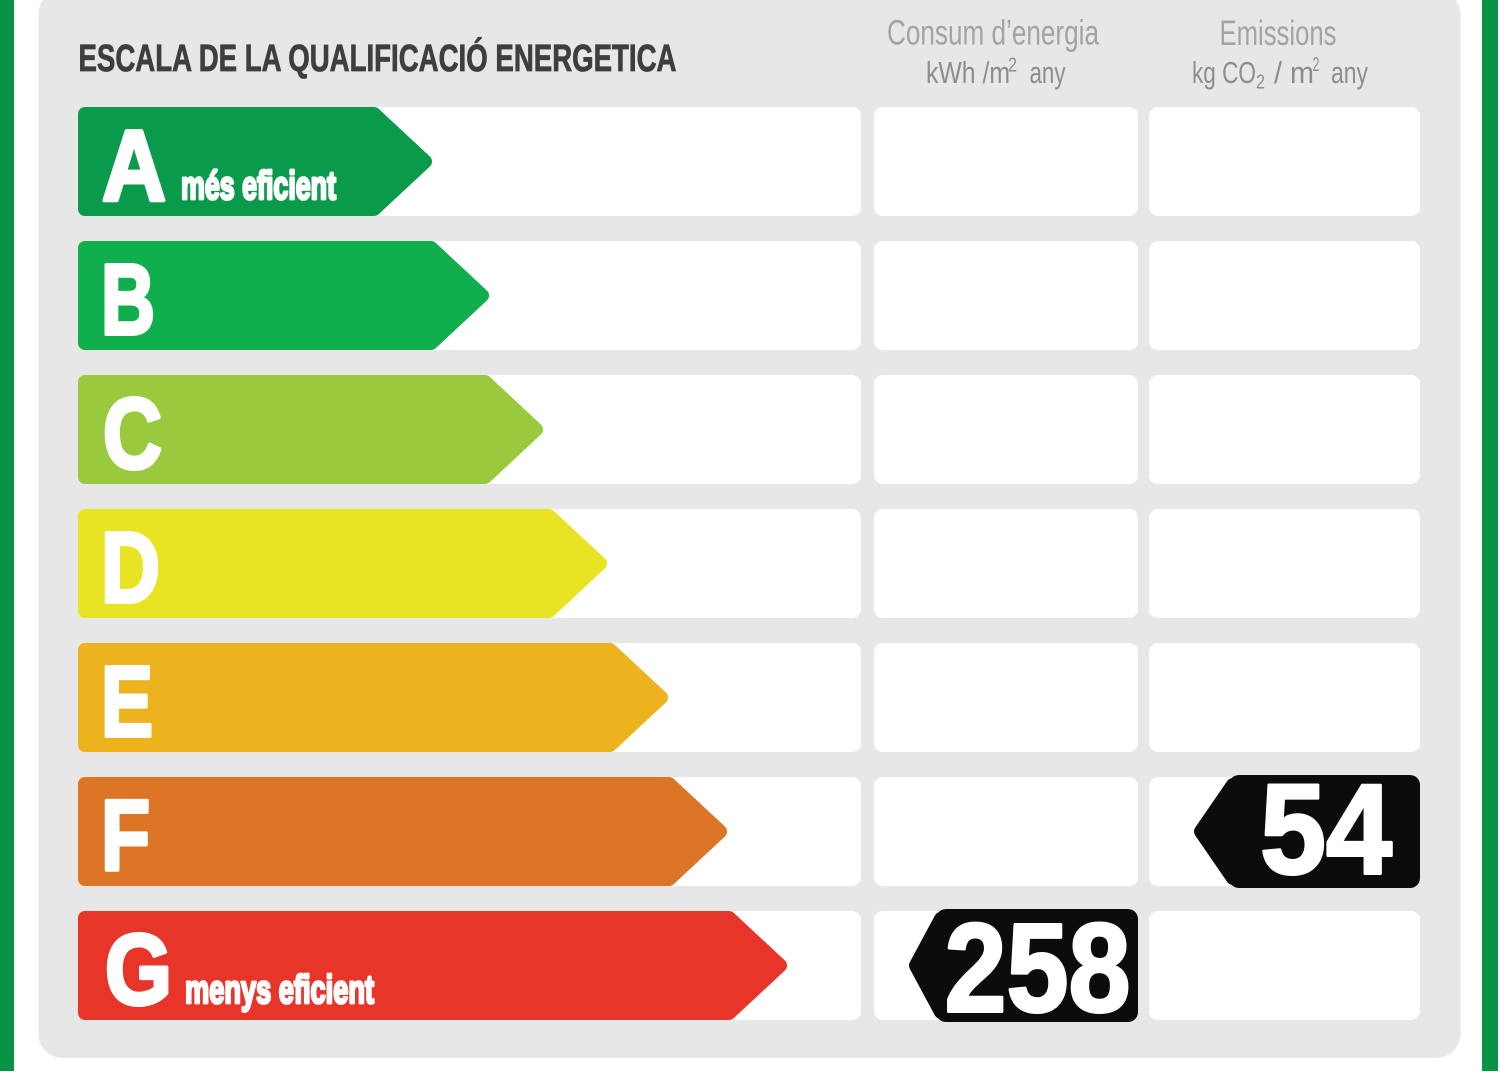 This screenshot has height=1076, width=1500. What do you see at coordinates (138, 970) in the screenshot?
I see `svg-text: G` at bounding box center [138, 970].